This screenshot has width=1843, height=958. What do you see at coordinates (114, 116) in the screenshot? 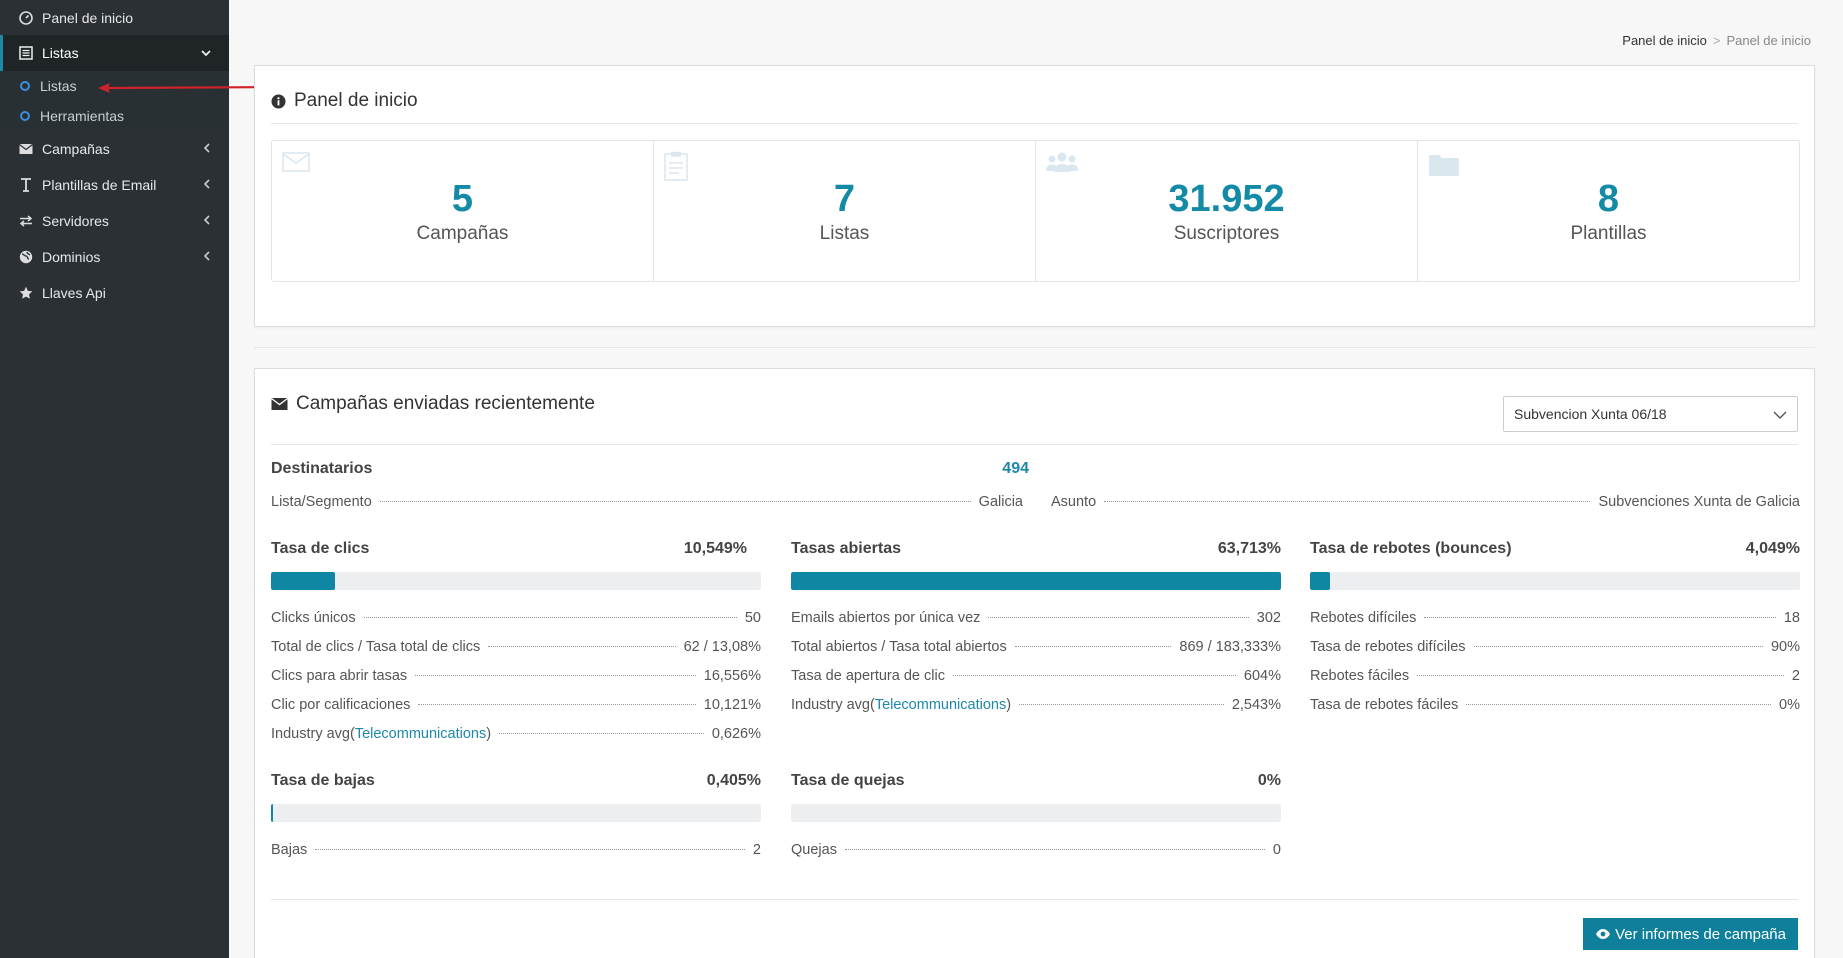
I see `submenu-item-herramientas: Herramientas` at bounding box center [114, 116].